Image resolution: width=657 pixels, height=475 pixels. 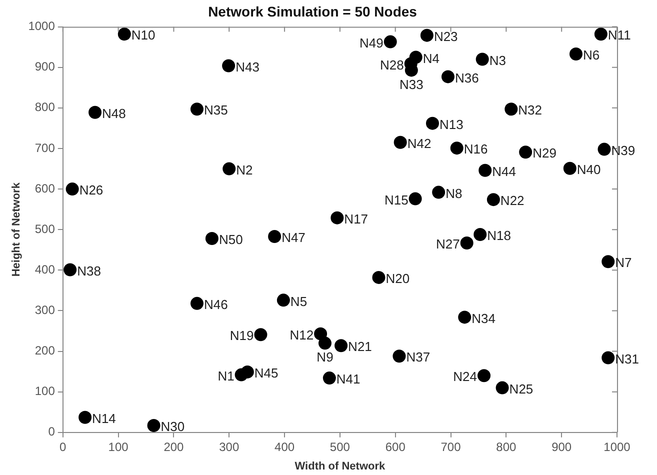 I want to click on x-axis-title: Width of Network, so click(x=340, y=466).